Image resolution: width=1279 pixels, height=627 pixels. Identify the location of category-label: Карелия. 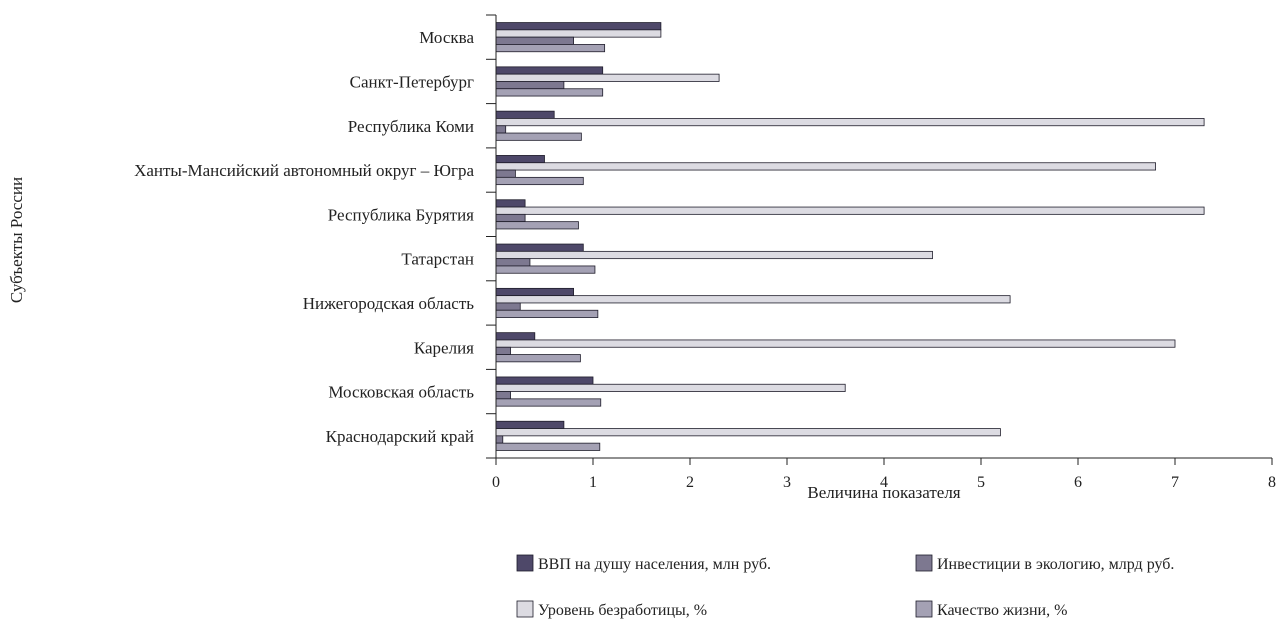
(444, 347).